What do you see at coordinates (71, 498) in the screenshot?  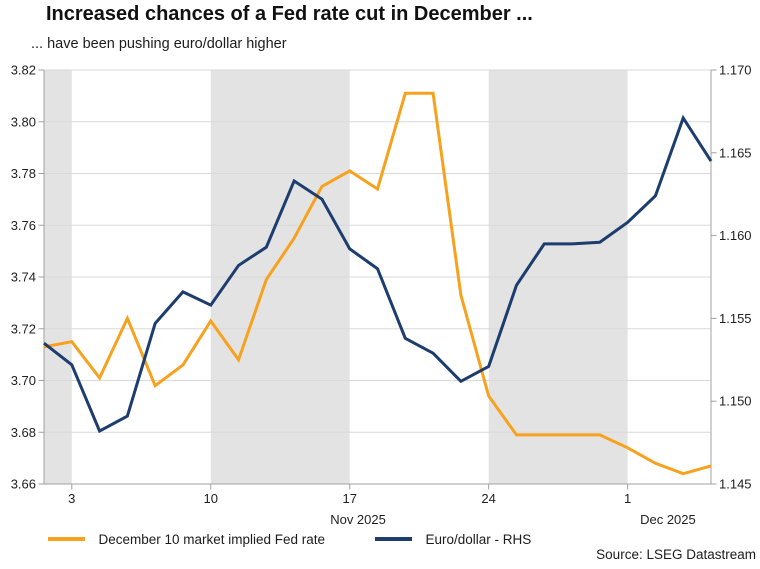 I see `svg-text: 3` at bounding box center [71, 498].